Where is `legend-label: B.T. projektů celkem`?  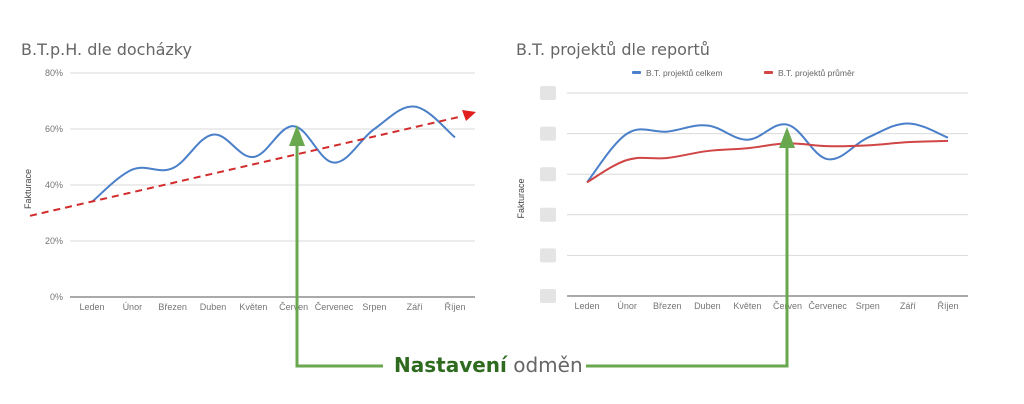 legend-label: B.T. projektů celkem is located at coordinates (684, 73).